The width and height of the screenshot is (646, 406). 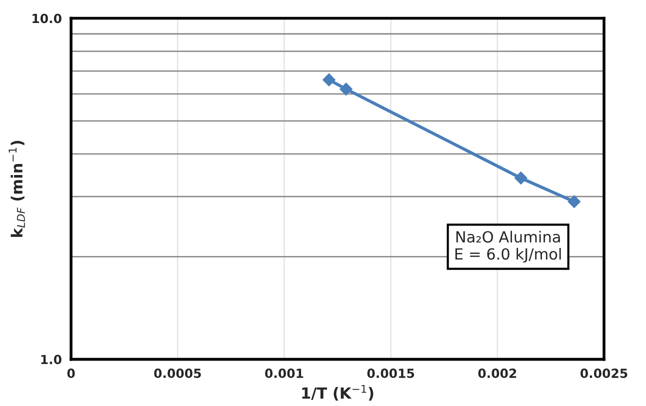 What do you see at coordinates (508, 246) in the screenshot?
I see `annotation: Na₂O Alumina E = 6.0 kJ/mol` at bounding box center [508, 246].